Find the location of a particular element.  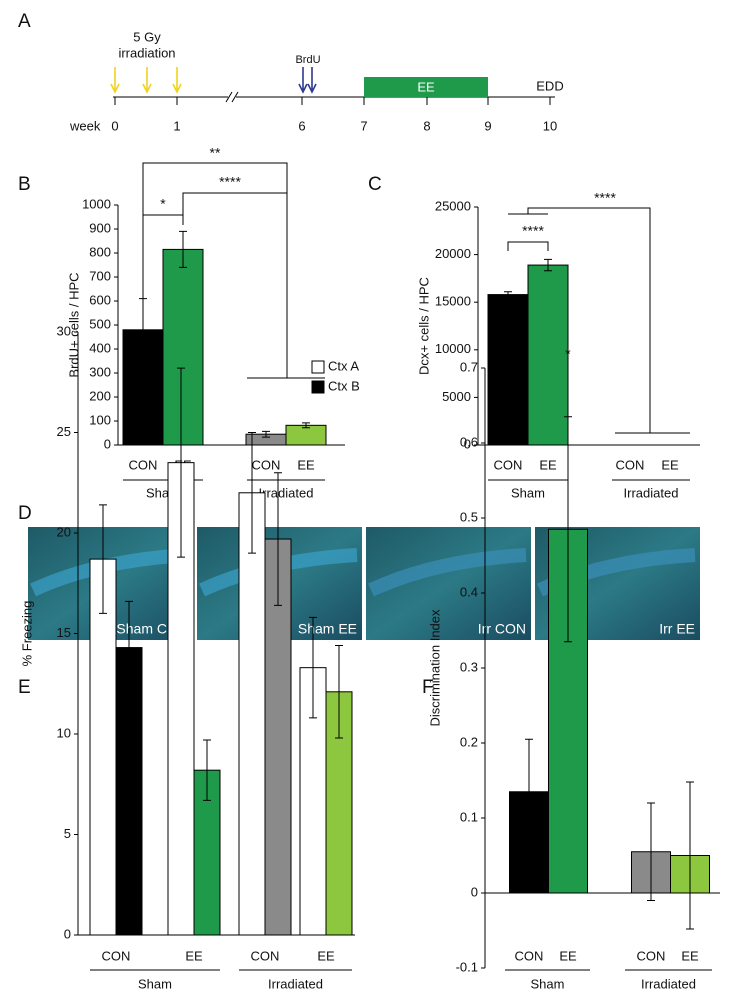

y-tick-label: 800 is located at coordinates (100, 251).